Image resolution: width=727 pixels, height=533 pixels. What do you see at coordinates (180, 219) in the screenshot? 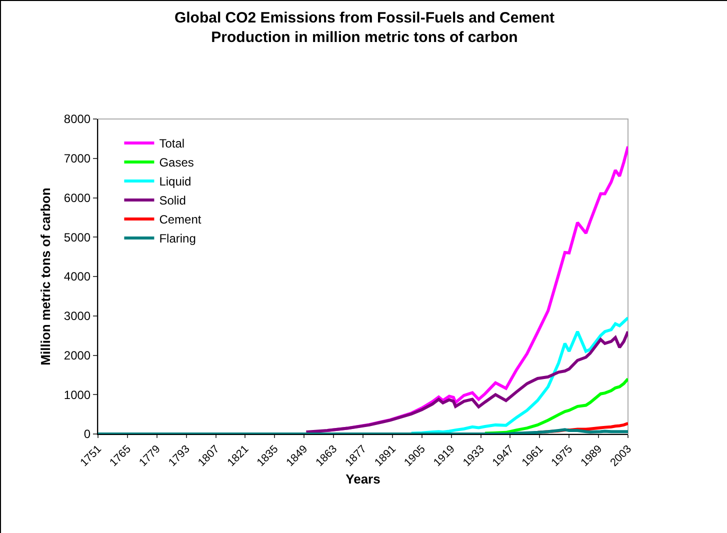
I see `legend-label: Cement` at bounding box center [180, 219].